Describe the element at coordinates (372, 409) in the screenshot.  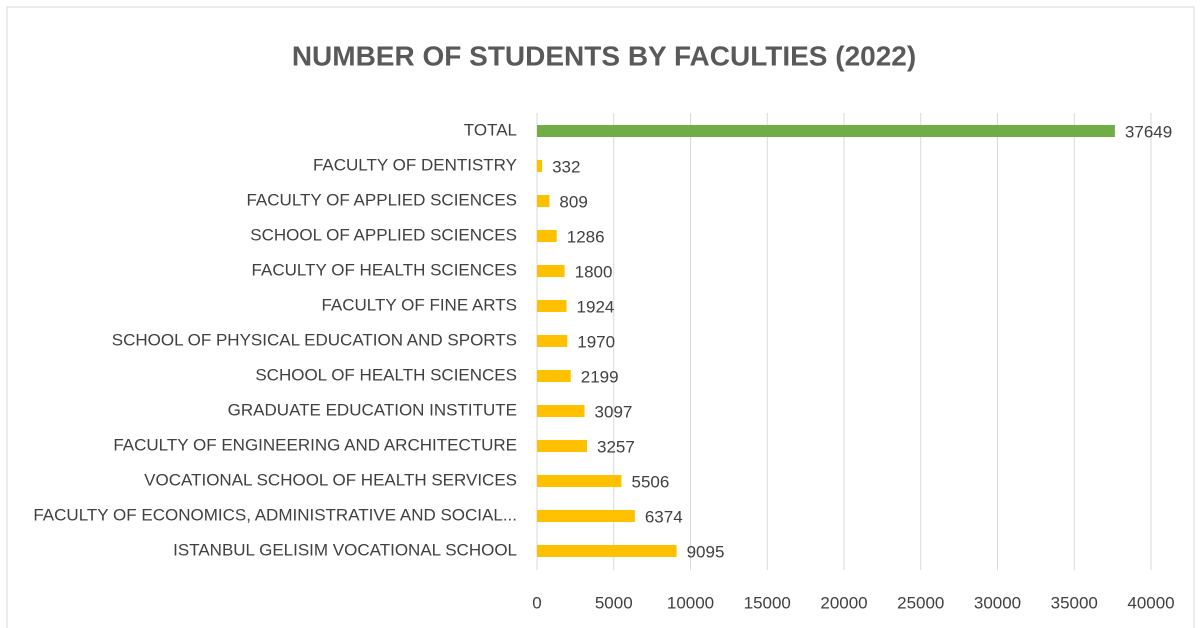
I see `y-tick-label: GRADUATE EDUCATION INSTITUTE` at that location.